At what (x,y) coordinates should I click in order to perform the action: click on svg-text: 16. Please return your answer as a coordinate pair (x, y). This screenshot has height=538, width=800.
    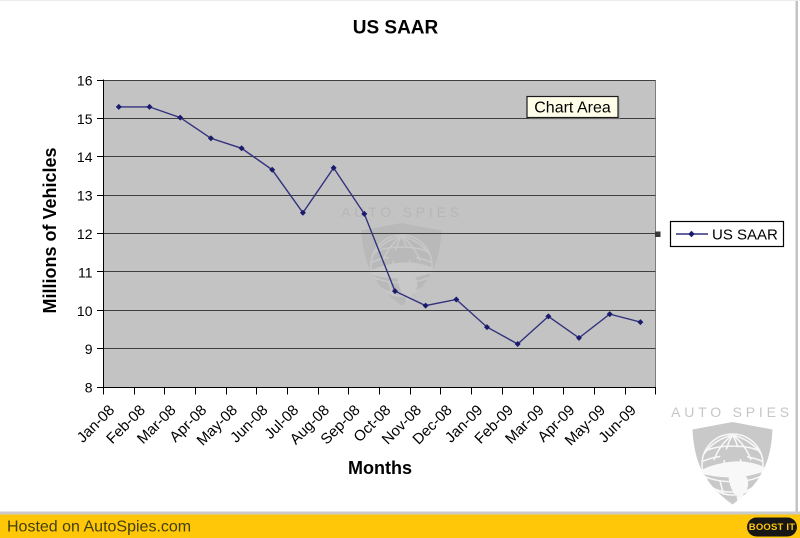
    Looking at the image, I should click on (85, 81).